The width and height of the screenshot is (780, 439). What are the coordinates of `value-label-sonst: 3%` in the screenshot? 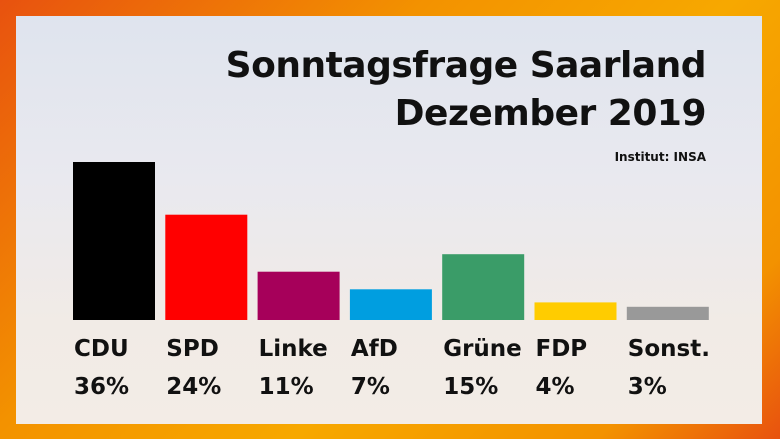 It's located at (647, 387).